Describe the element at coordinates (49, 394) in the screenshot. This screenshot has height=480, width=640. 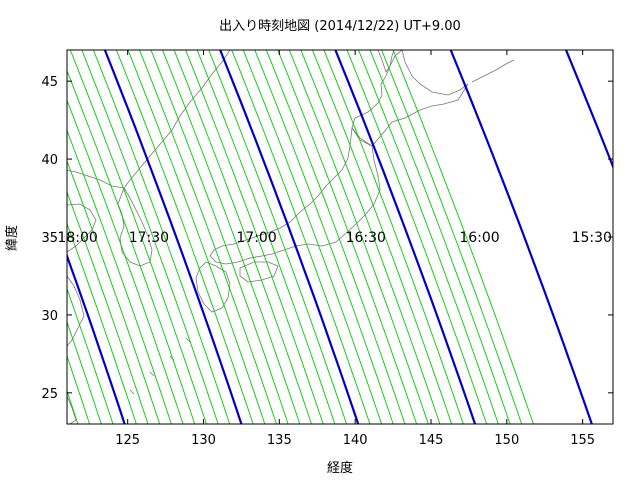
I see `y-tick-label: 25` at that location.